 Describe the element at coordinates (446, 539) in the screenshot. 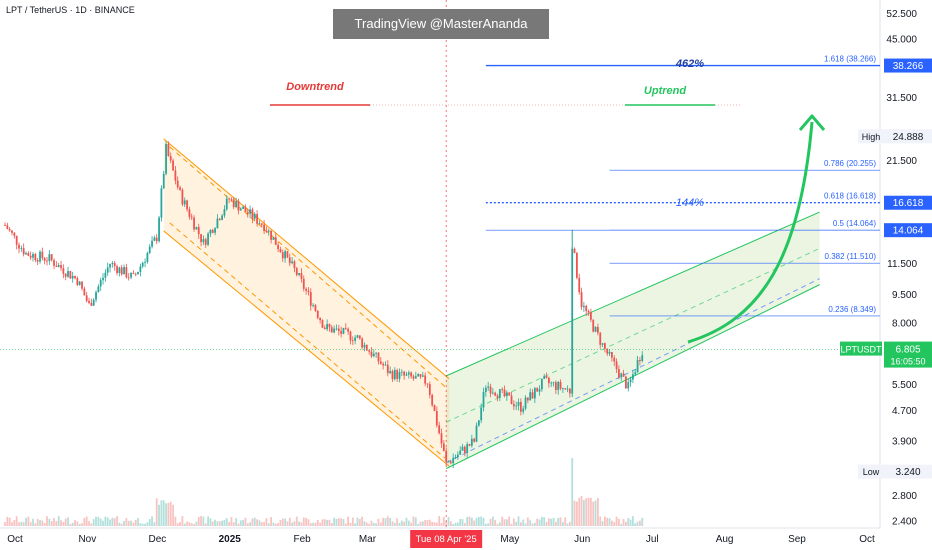

I see `crosshair-date-badge: Tue 08 Apr '25` at that location.